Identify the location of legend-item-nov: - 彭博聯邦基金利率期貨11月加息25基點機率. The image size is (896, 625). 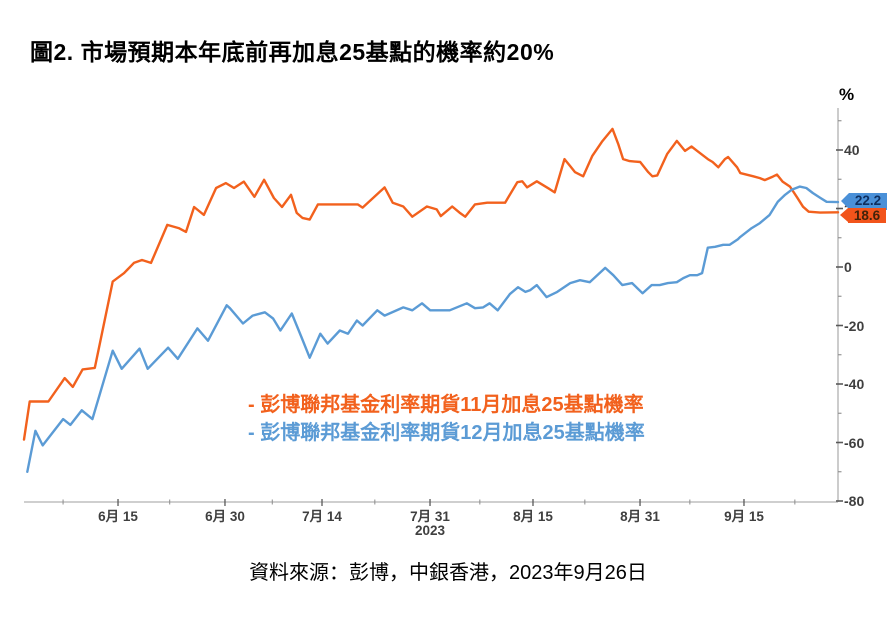
(446, 405).